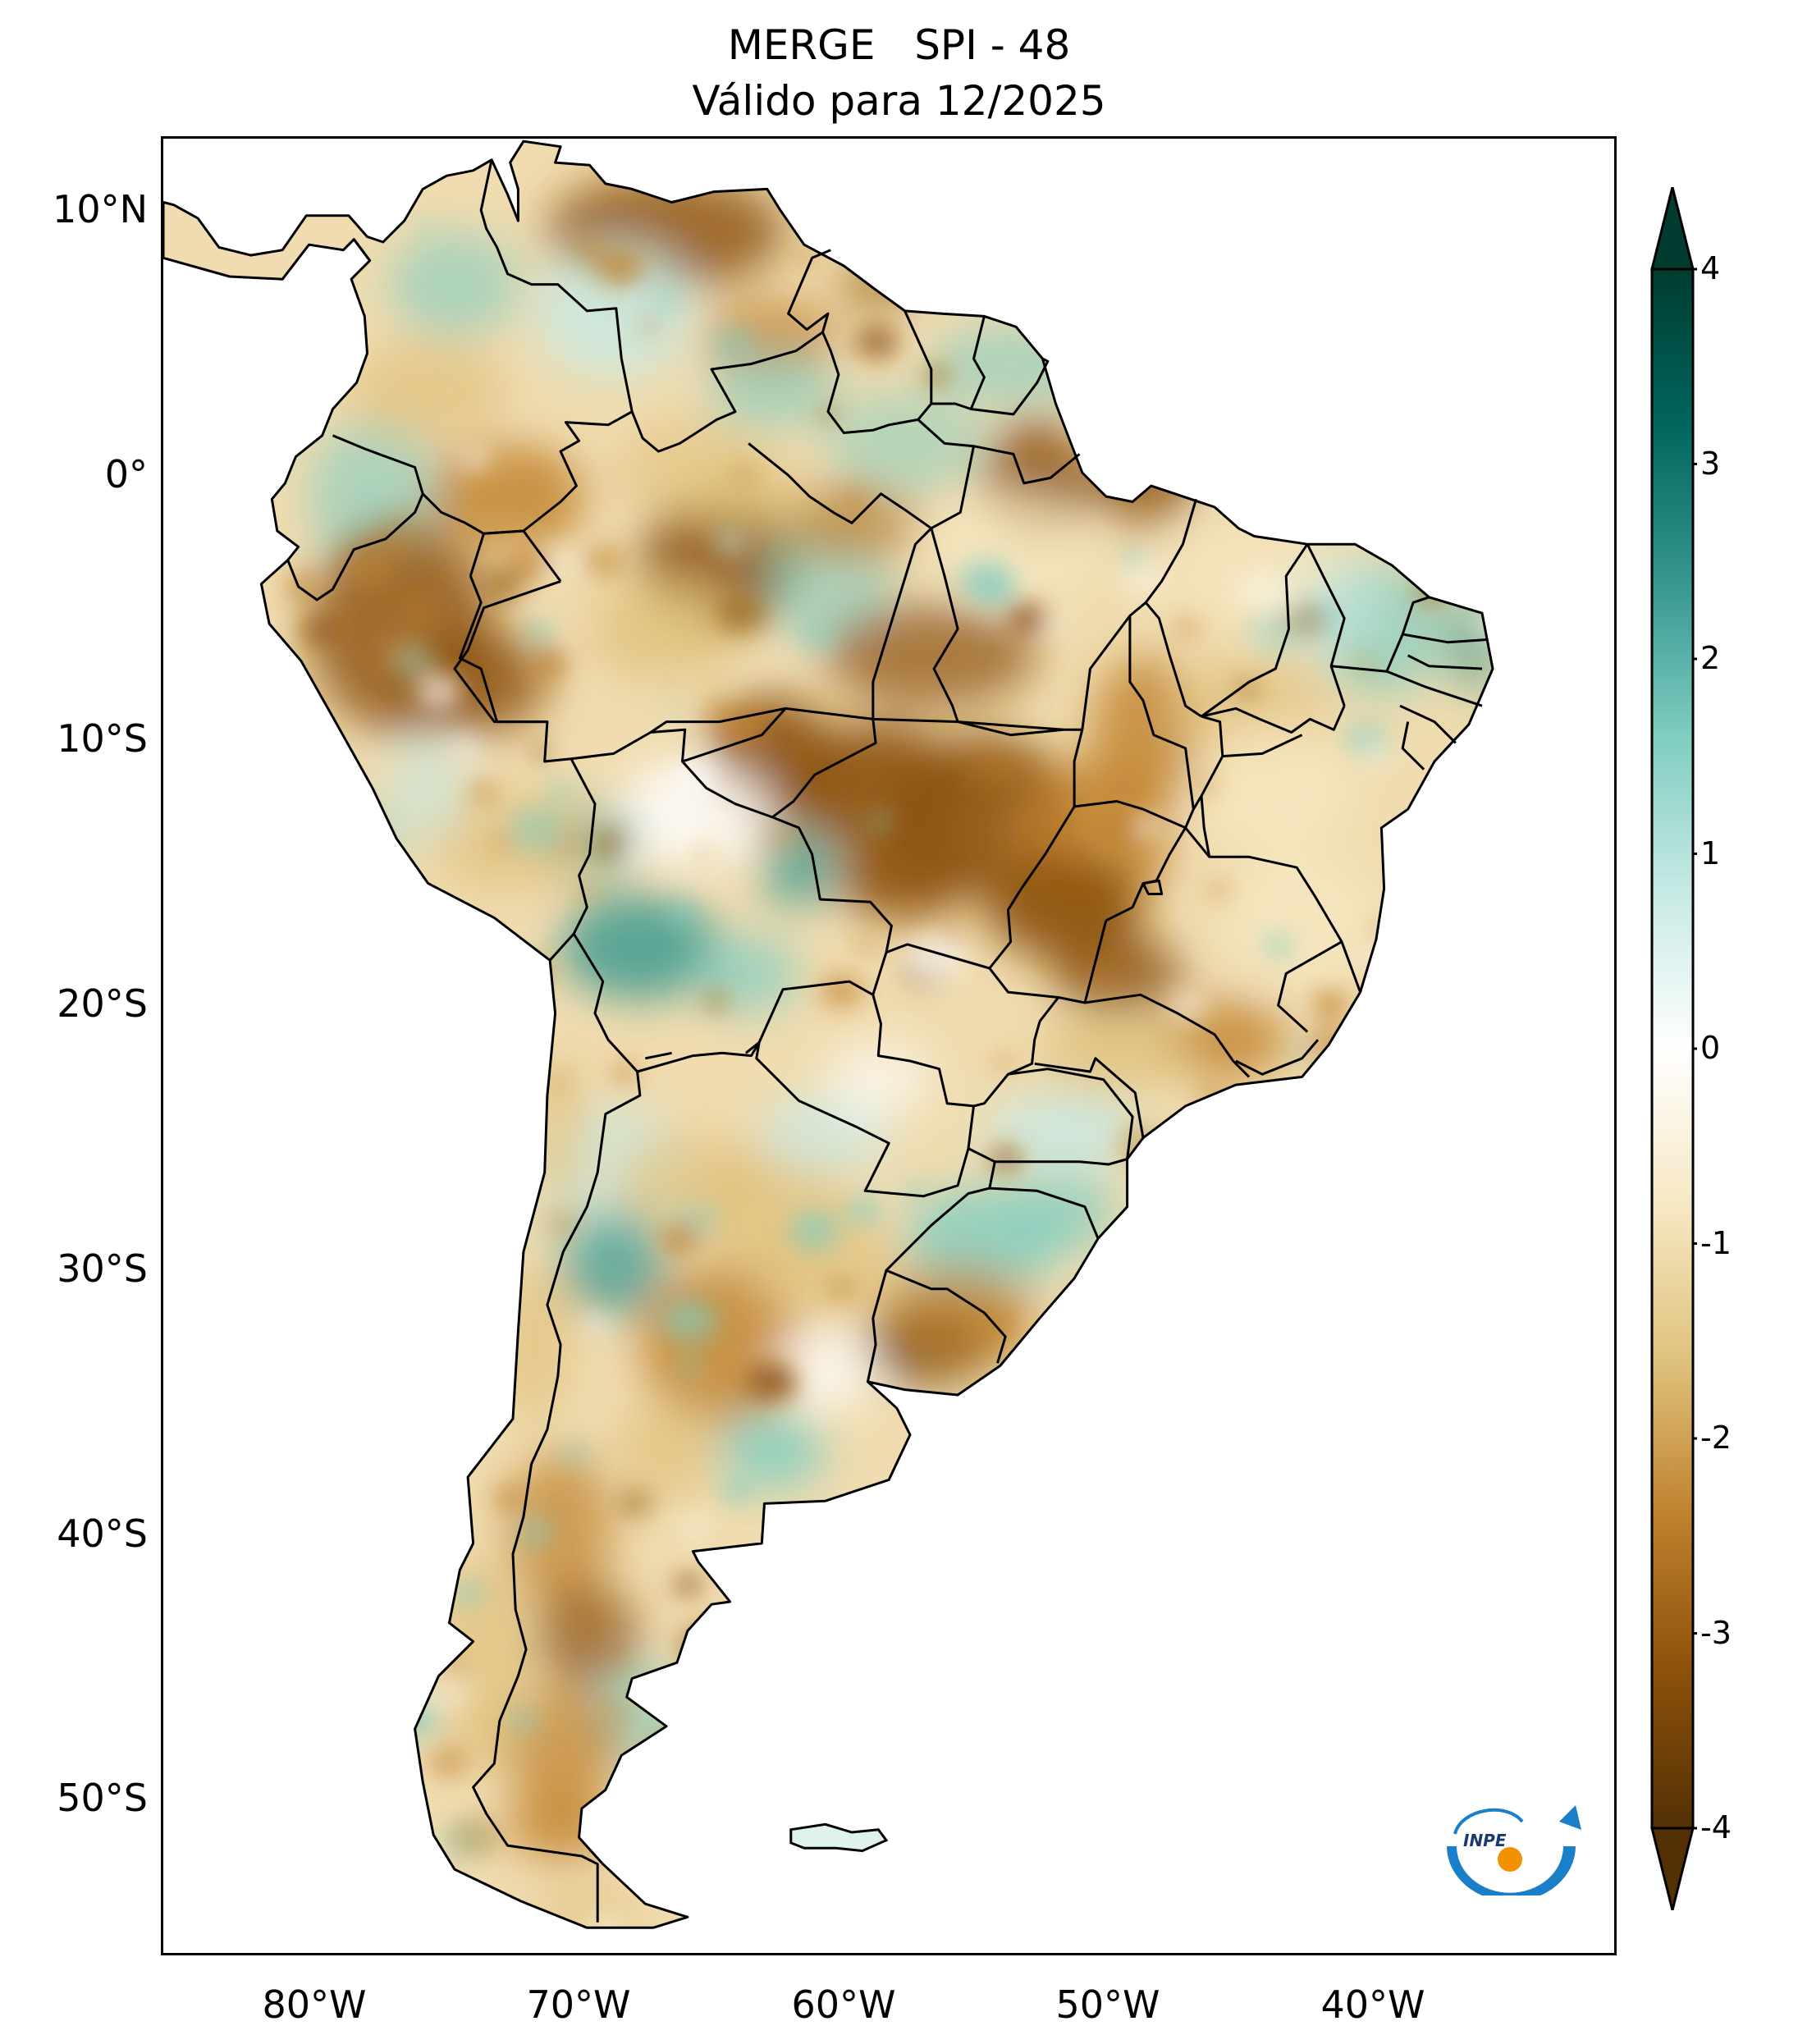 The height and width of the screenshot is (2044, 1798). Describe the element at coordinates (102, 1003) in the screenshot. I see `latitude-label-20s: 20°S` at that location.